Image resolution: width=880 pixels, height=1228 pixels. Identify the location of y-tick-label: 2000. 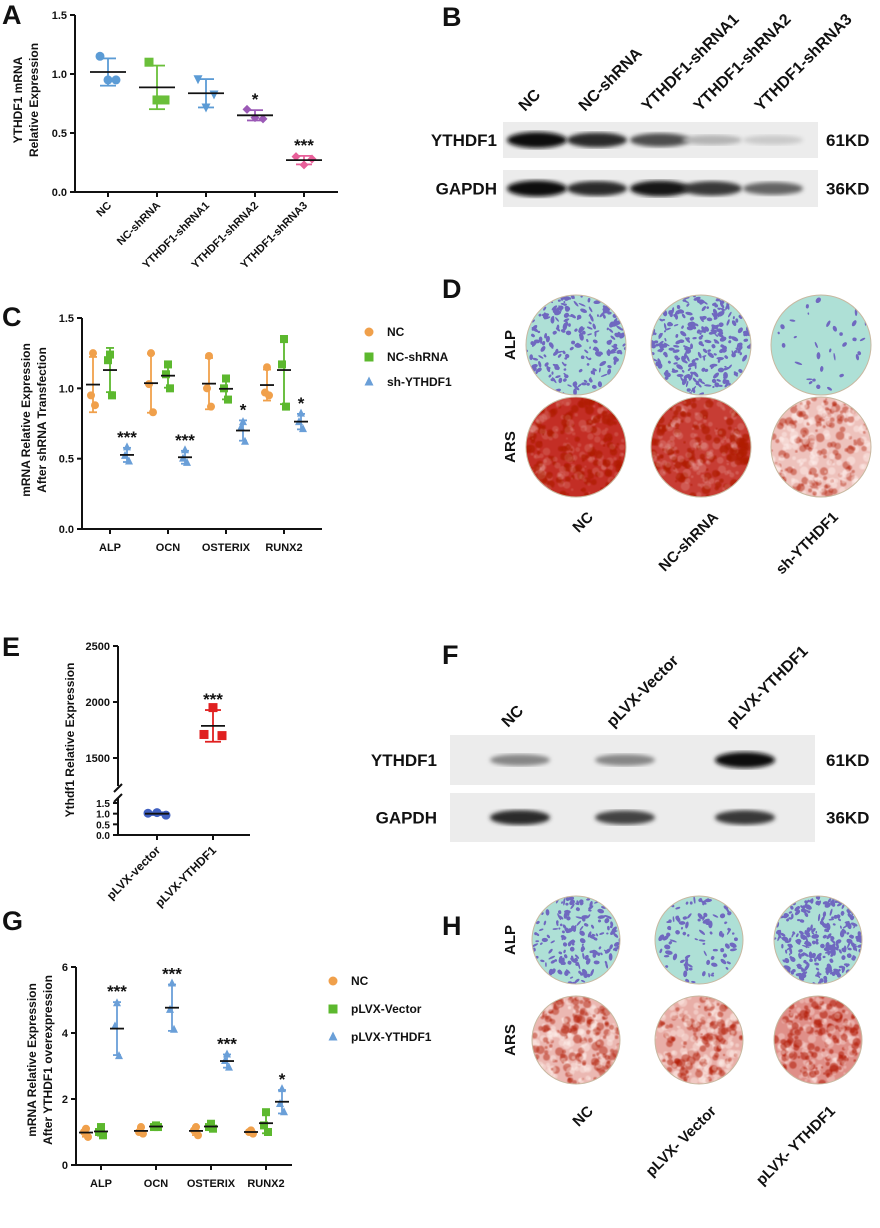
(98, 703).